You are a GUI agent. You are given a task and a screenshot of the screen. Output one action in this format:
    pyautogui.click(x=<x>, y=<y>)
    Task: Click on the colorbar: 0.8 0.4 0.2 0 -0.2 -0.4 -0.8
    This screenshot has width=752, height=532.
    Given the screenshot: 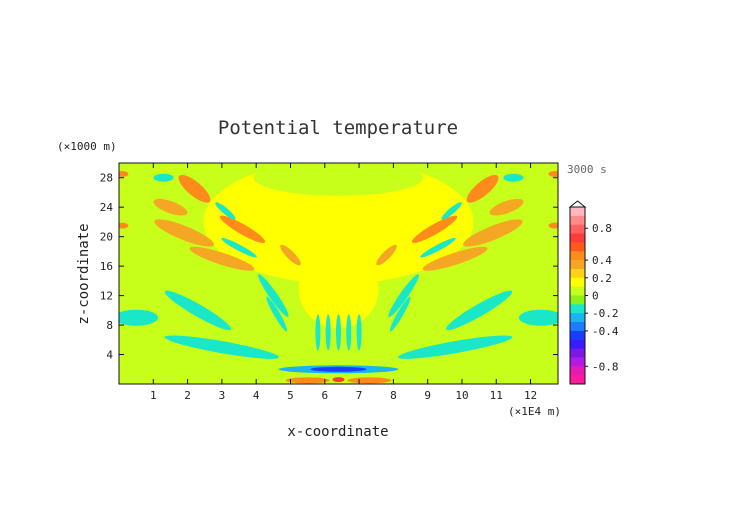 What is the action you would take?
    pyautogui.click(x=593, y=292)
    